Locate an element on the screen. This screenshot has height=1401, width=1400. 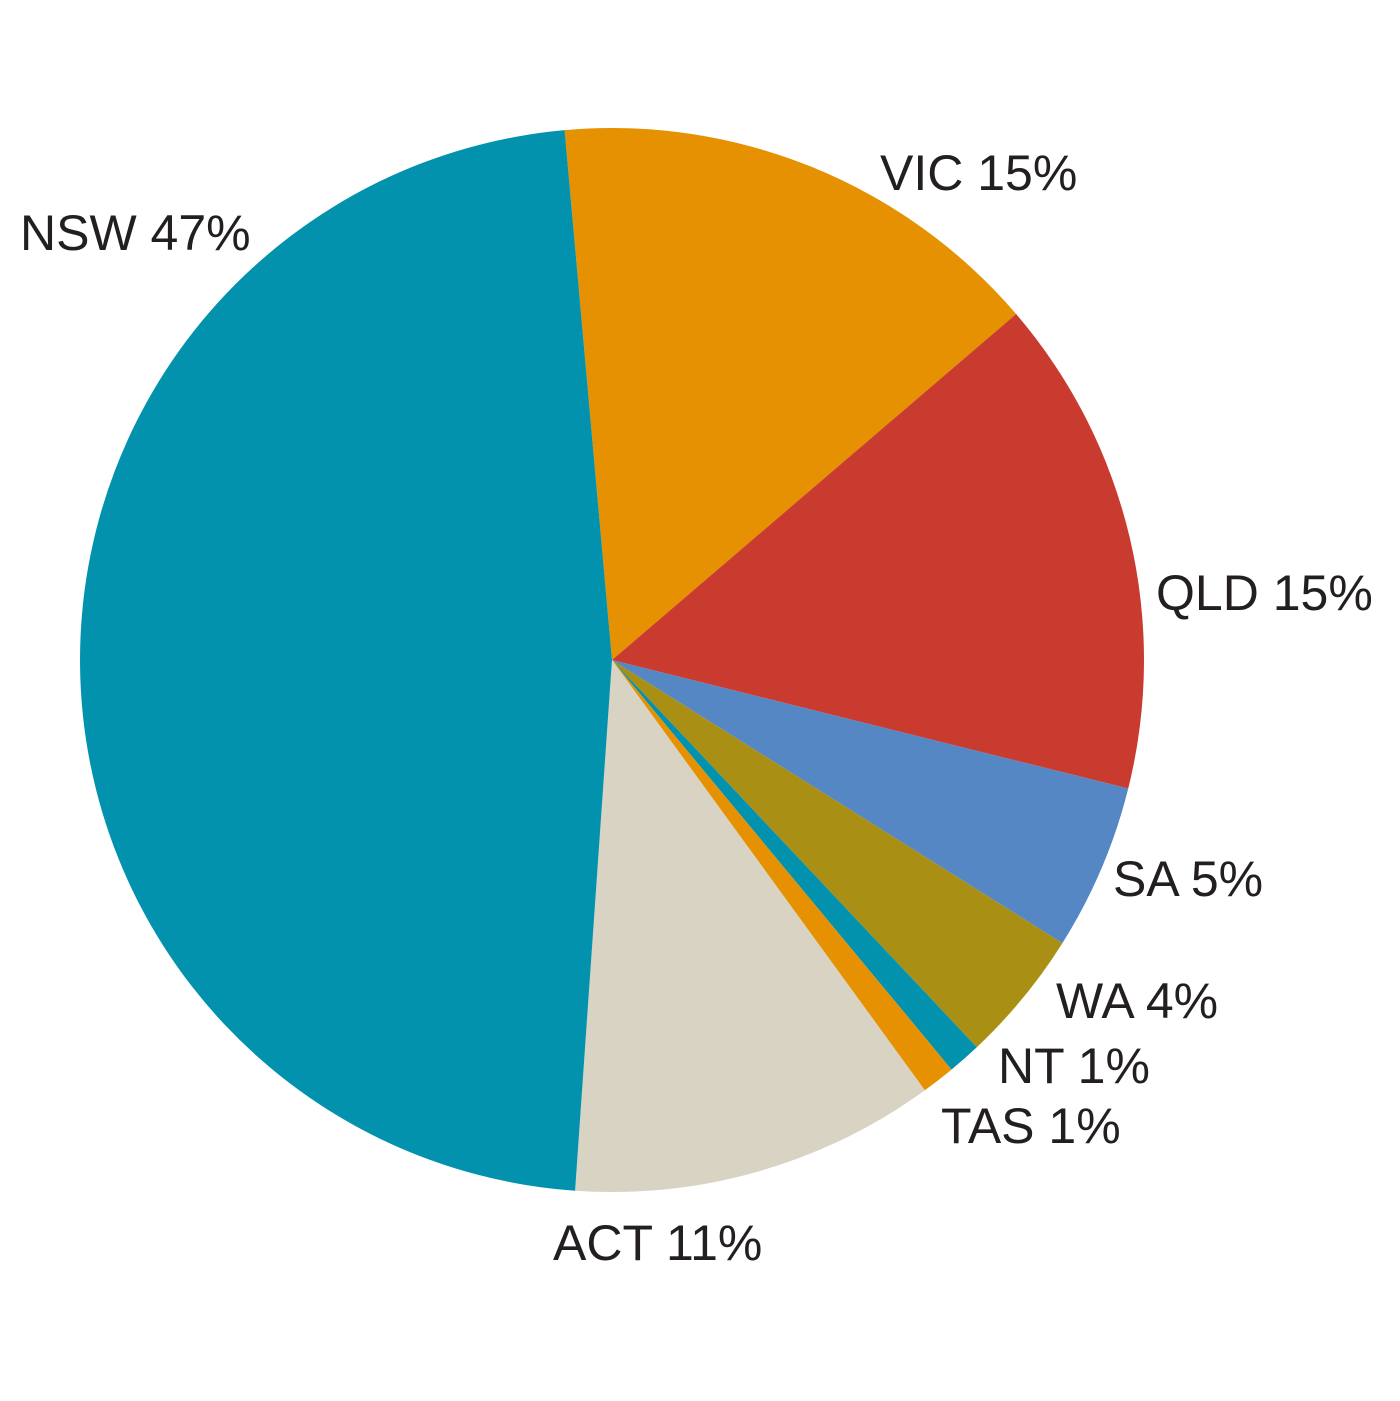
pie-slice-sa is located at coordinates (870, 802).